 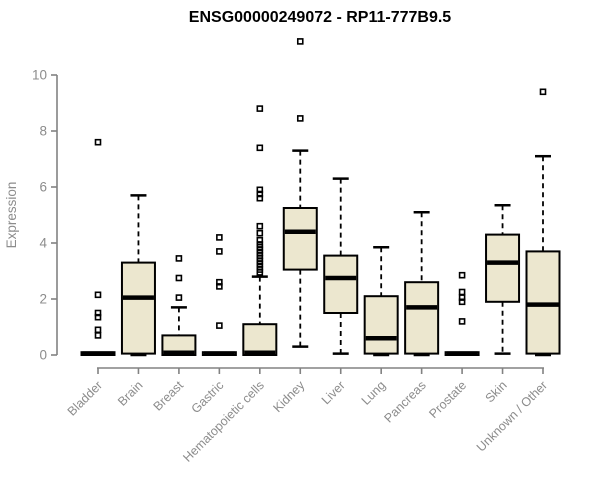 I want to click on x-category-label: Breast, so click(x=169, y=396).